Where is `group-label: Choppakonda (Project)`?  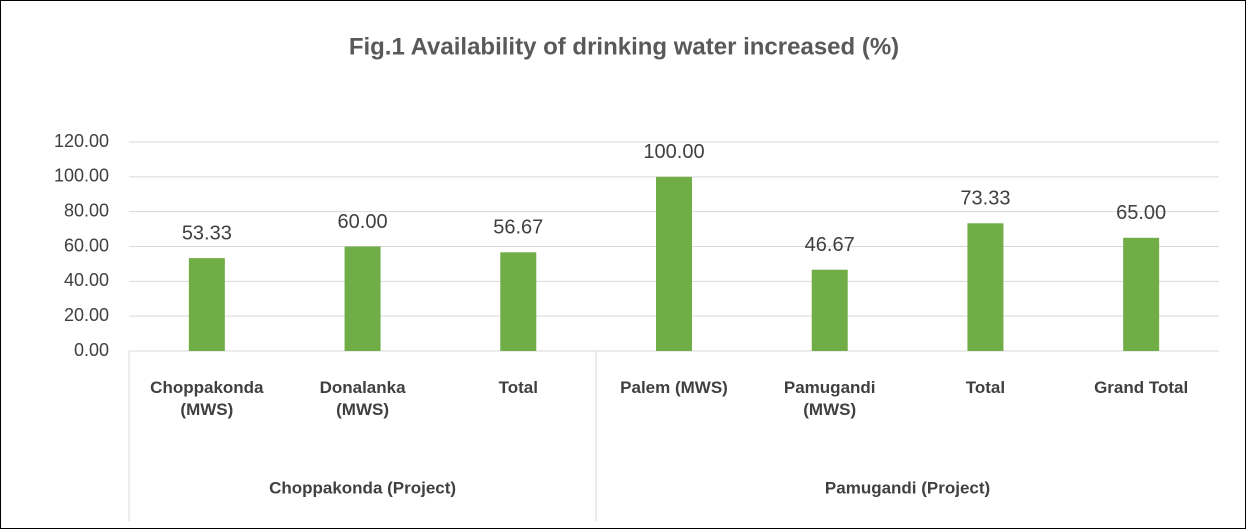
group-label: Choppakonda (Project) is located at coordinates (362, 487).